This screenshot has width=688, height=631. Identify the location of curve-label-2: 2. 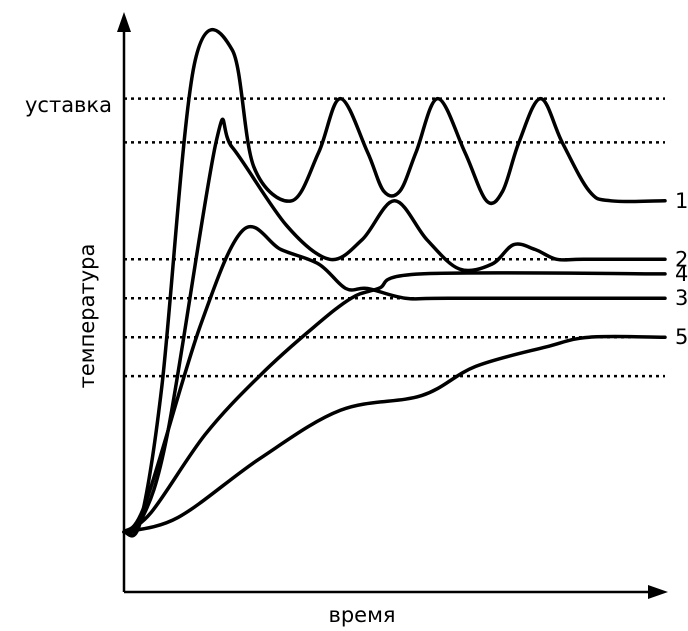
(681, 259).